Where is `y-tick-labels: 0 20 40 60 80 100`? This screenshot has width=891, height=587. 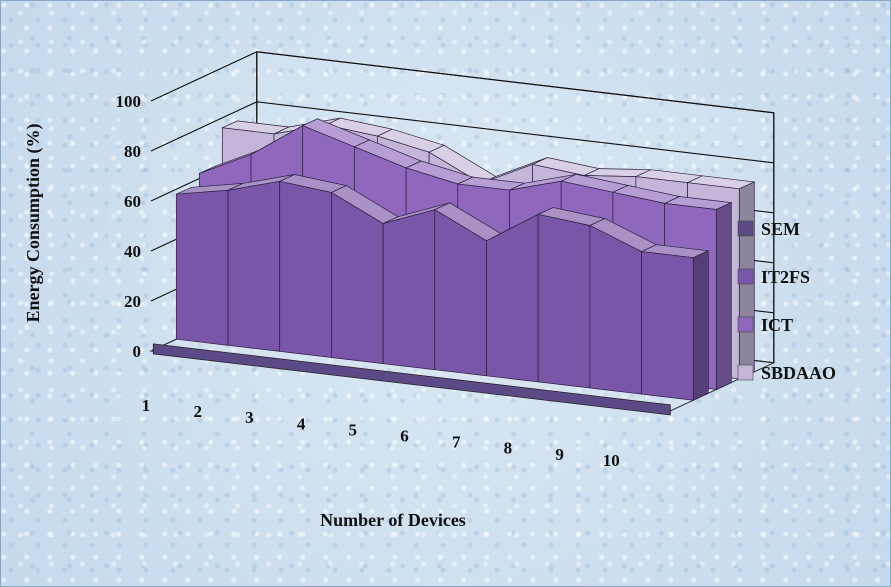 y-tick-labels: 0 20 40 60 80 100 is located at coordinates (129, 226).